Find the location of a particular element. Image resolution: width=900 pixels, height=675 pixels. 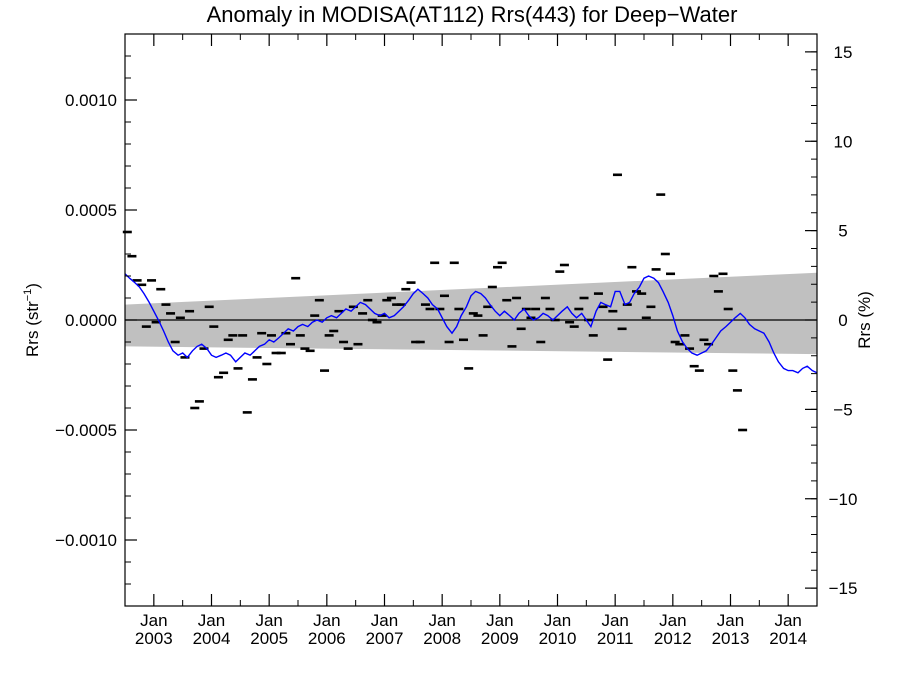

x-tick-month-label-2: Jan is located at coordinates (268, 620).